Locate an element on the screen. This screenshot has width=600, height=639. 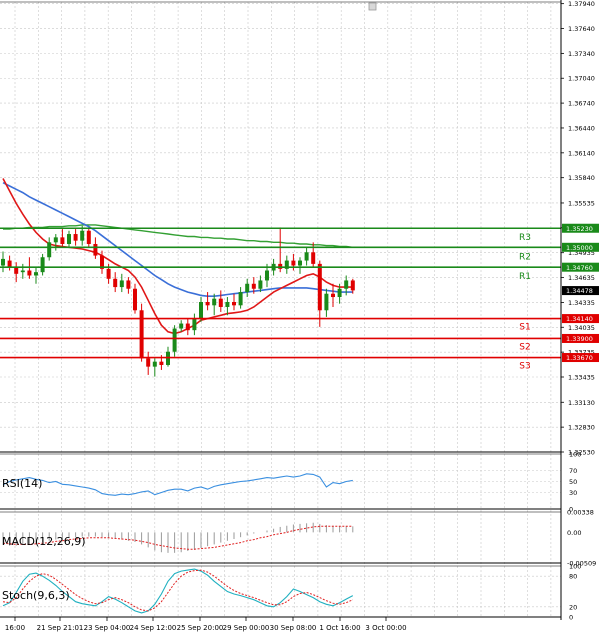
price-tick-label: 1.34635 is located at coordinates (581, 278).